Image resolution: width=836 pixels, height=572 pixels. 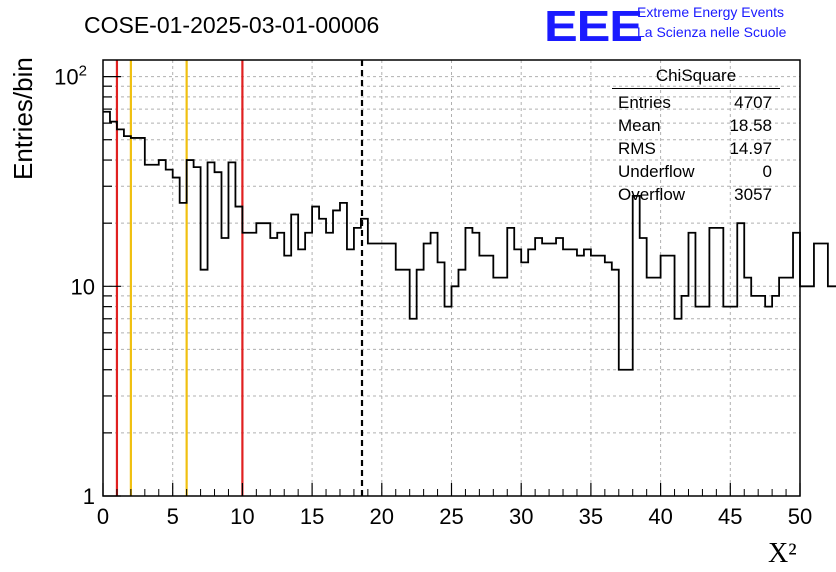 I want to click on x-tick-labels: 0 5 10 15 20 25 30 35 40 45 50, so click(x=454, y=516).